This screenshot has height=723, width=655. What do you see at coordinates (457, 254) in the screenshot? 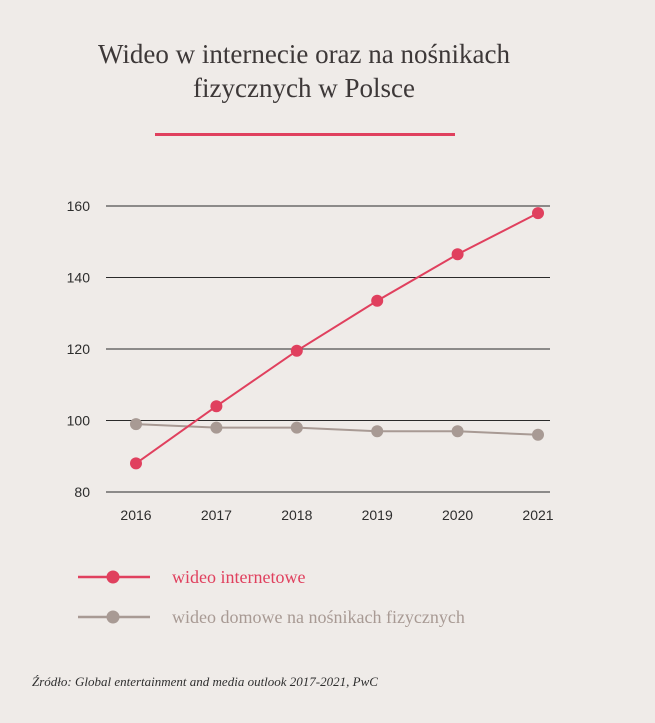
I see `point-wideo-internetowe-2020` at bounding box center [457, 254].